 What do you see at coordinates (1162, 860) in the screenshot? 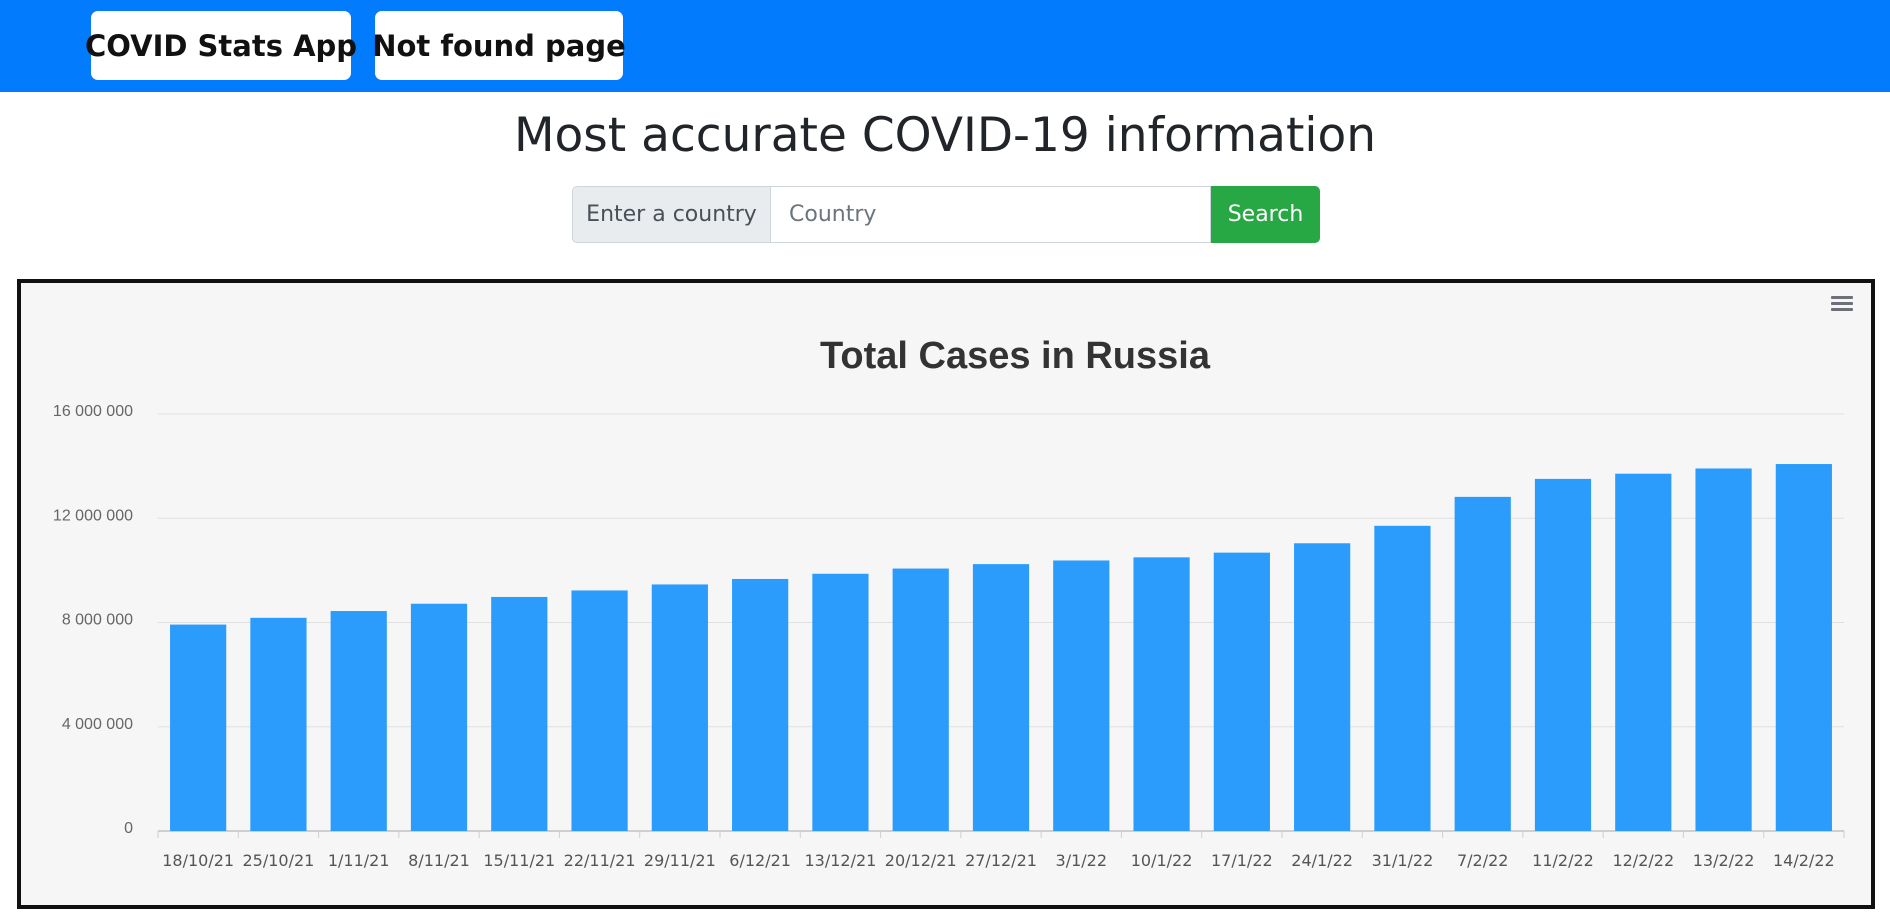
I see `x-tick-label: 10/1/22` at bounding box center [1162, 860].